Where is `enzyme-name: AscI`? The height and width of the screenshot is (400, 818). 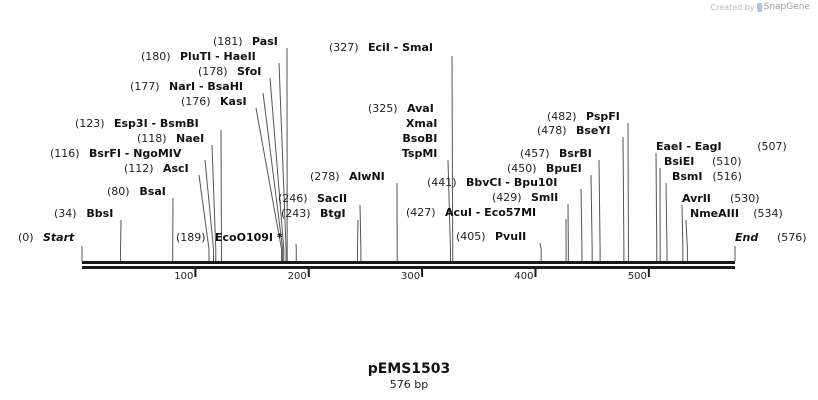 enzyme-name: AscI is located at coordinates (176, 168).